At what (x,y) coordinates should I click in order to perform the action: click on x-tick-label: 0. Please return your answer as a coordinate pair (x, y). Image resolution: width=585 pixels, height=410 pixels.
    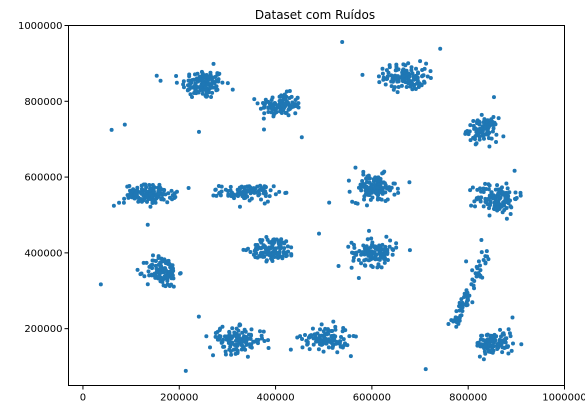
    Looking at the image, I should click on (83, 398).